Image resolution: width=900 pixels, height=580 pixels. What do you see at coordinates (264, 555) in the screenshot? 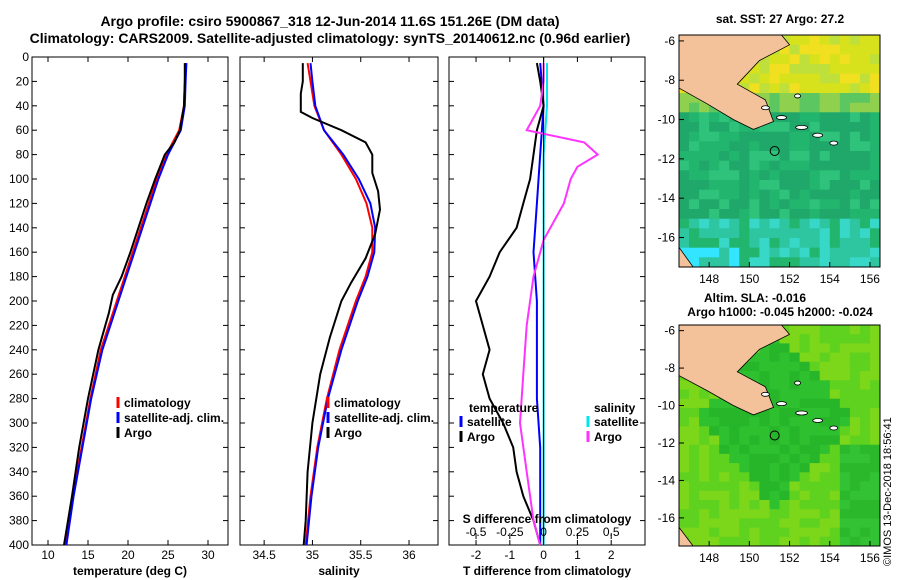
I see `x-tick-label: 34.5` at bounding box center [264, 555].